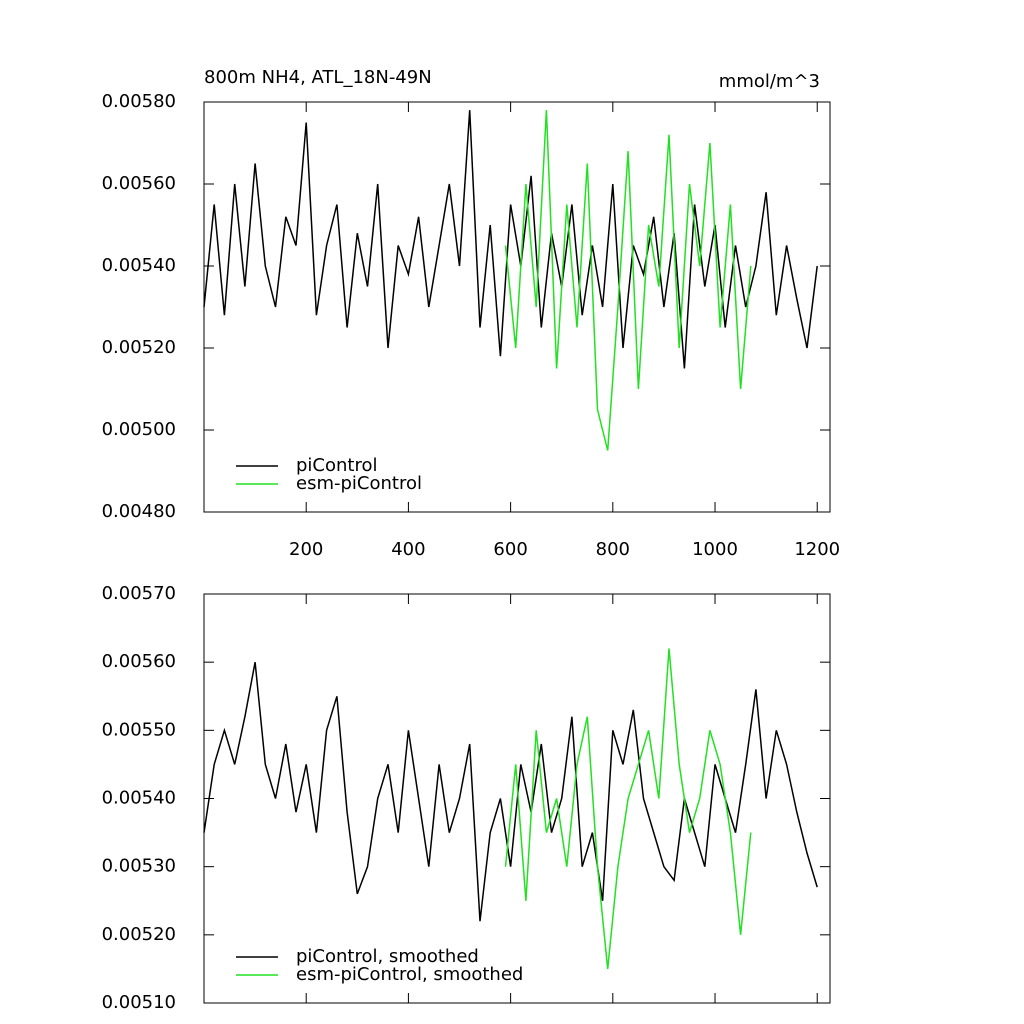 The width and height of the screenshot is (1024, 1024). What do you see at coordinates (139, 429) in the screenshot?
I see `y-tick-label: 0.00500` at bounding box center [139, 429].